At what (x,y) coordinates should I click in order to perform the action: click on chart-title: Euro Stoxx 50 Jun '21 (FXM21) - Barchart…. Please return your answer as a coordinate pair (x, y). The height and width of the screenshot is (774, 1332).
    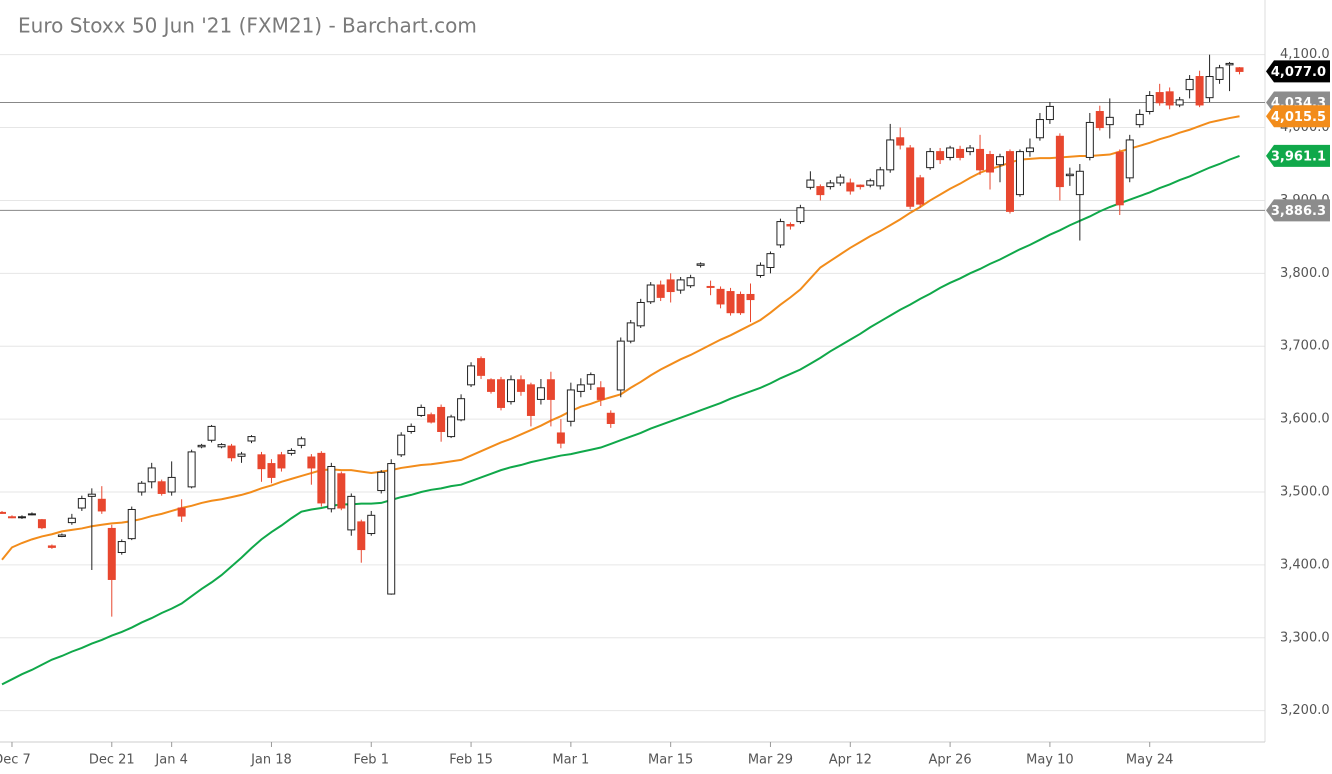
    Looking at the image, I should click on (247, 26).